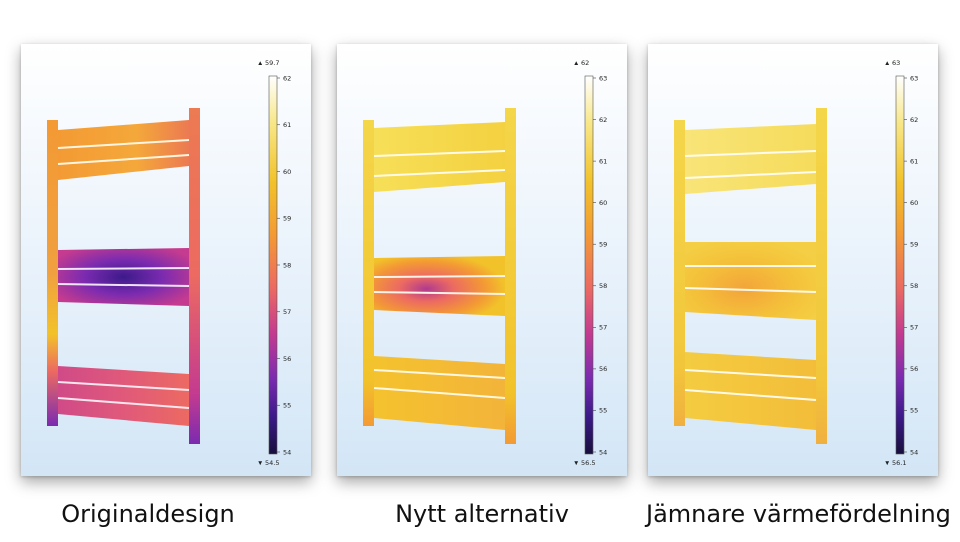 The image size is (960, 542). I want to click on colorbar: 63 ▲ 56.1 ▼ 63 62 61 60 59 58 57 56 55 54, so click(901, 263).